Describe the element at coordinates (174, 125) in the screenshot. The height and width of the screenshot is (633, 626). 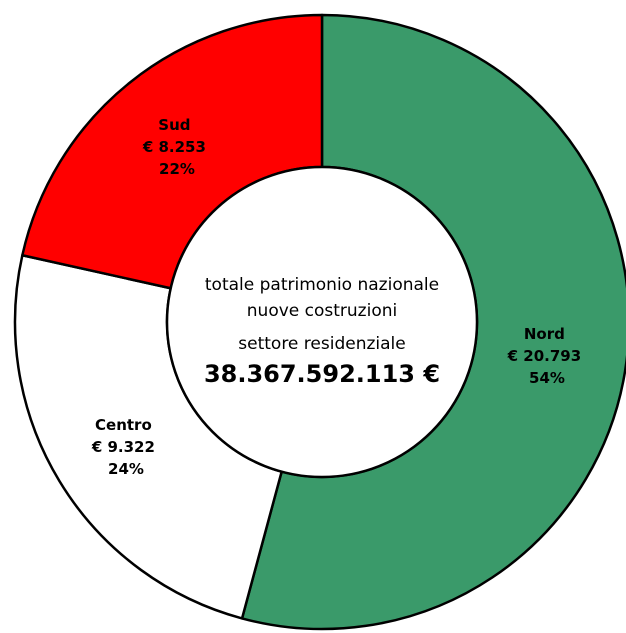
I see `slice-name-sud: Sud` at that location.